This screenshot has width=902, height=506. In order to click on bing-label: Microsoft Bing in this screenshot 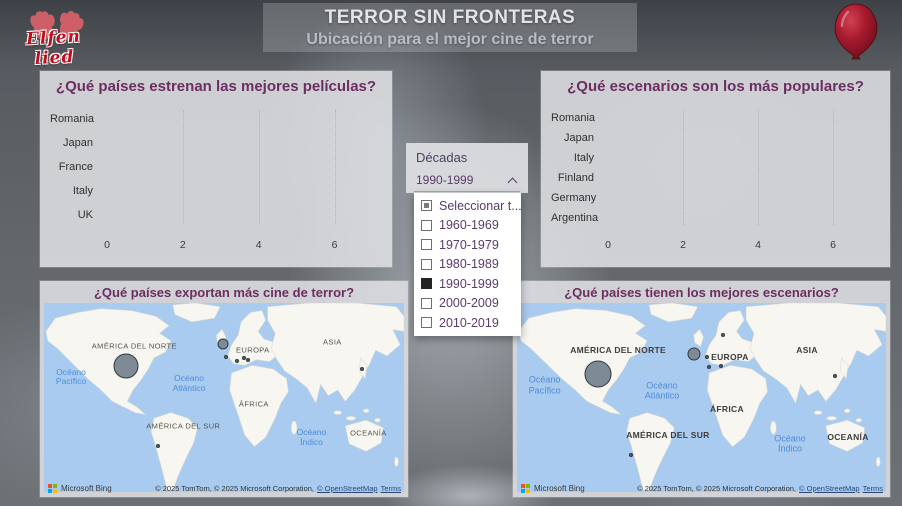, I will do `click(86, 488)`.